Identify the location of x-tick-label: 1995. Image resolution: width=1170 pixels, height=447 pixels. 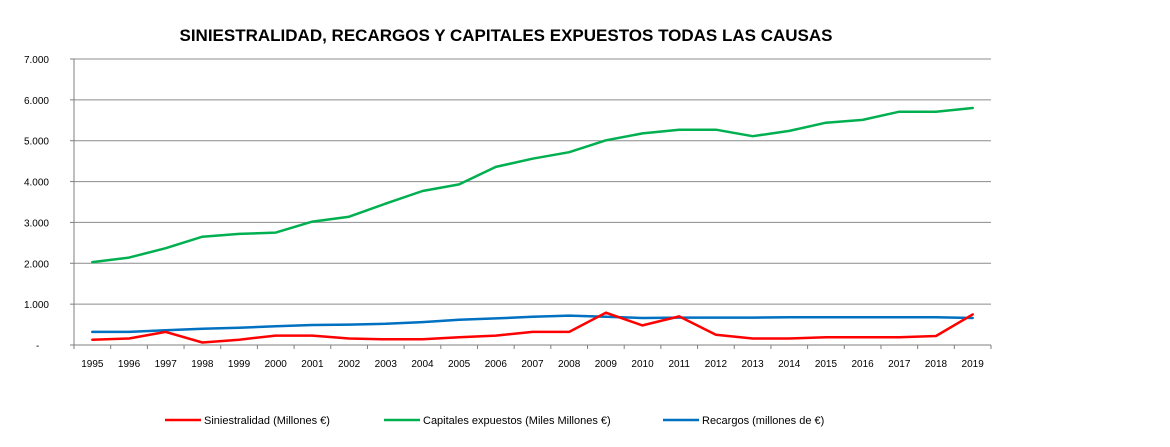
(92, 364).